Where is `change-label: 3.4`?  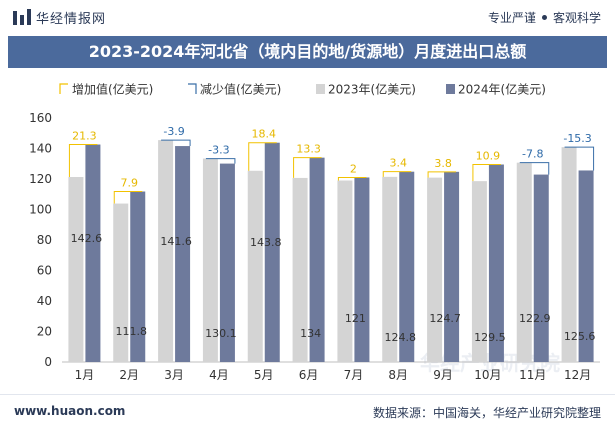 change-label: 3.4 is located at coordinates (399, 163).